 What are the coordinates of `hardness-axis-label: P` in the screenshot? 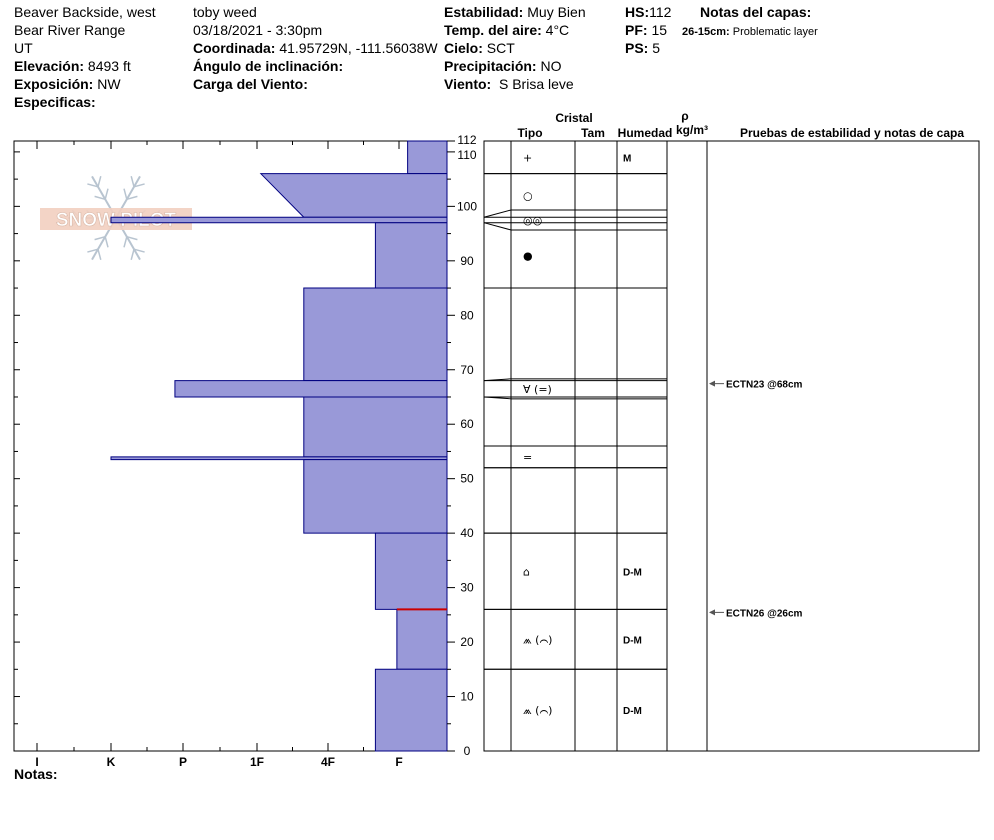 It's located at (183, 762).